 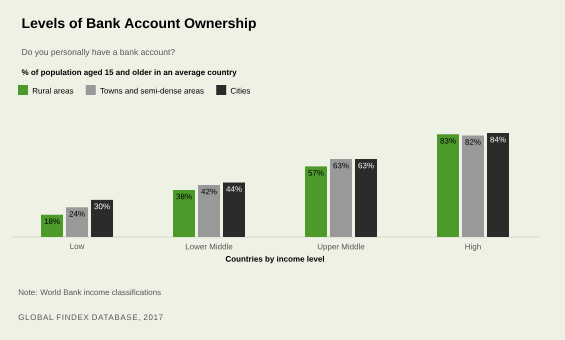 What do you see at coordinates (473, 247) in the screenshot?
I see `x-tick-label: High` at bounding box center [473, 247].